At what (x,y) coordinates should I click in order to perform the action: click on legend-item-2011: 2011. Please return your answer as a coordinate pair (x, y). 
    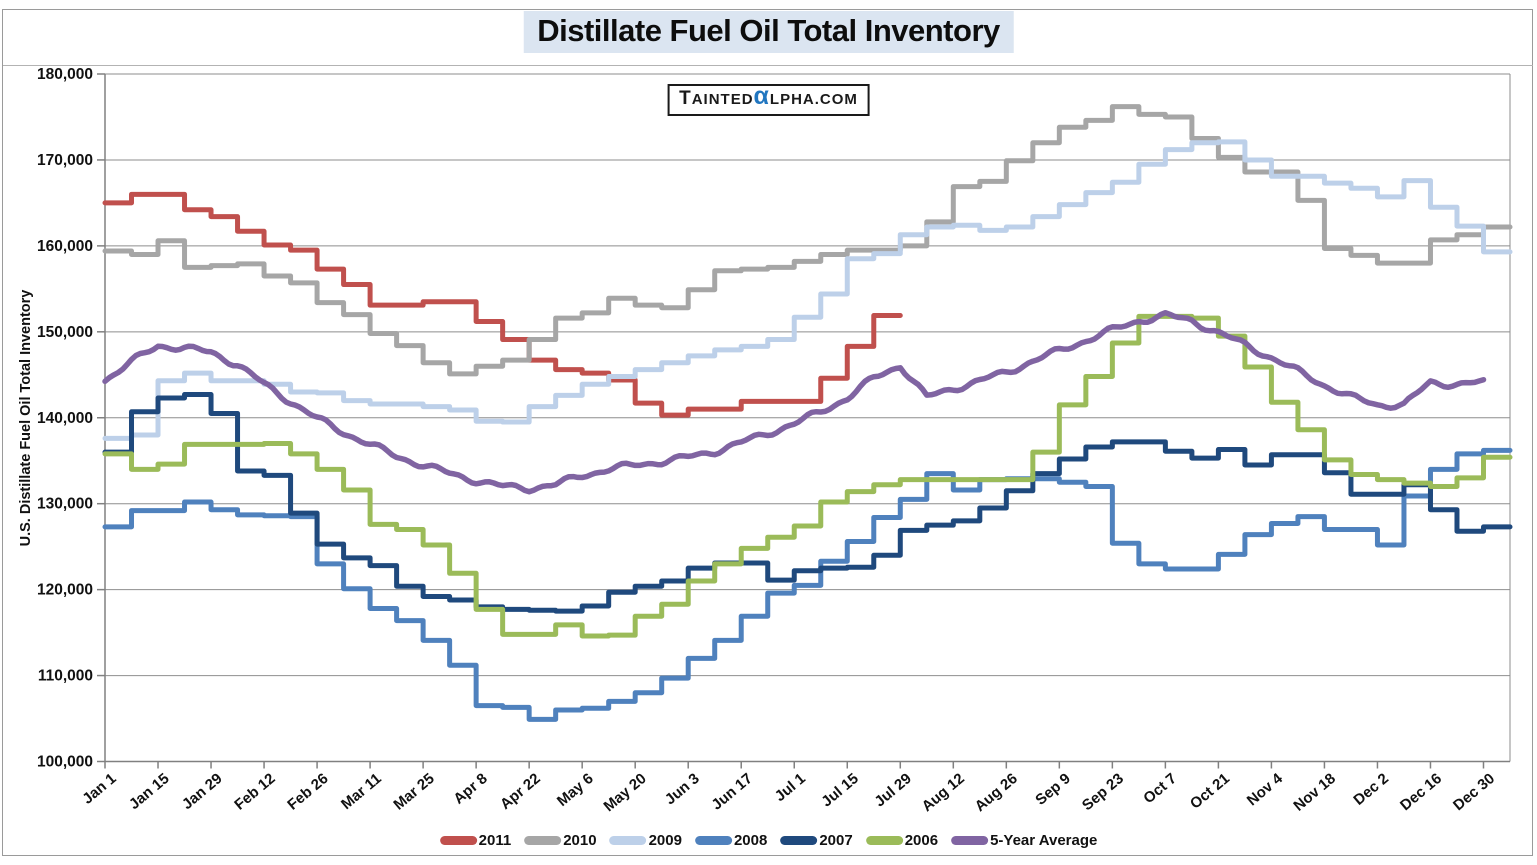
    Looking at the image, I should click on (475, 840).